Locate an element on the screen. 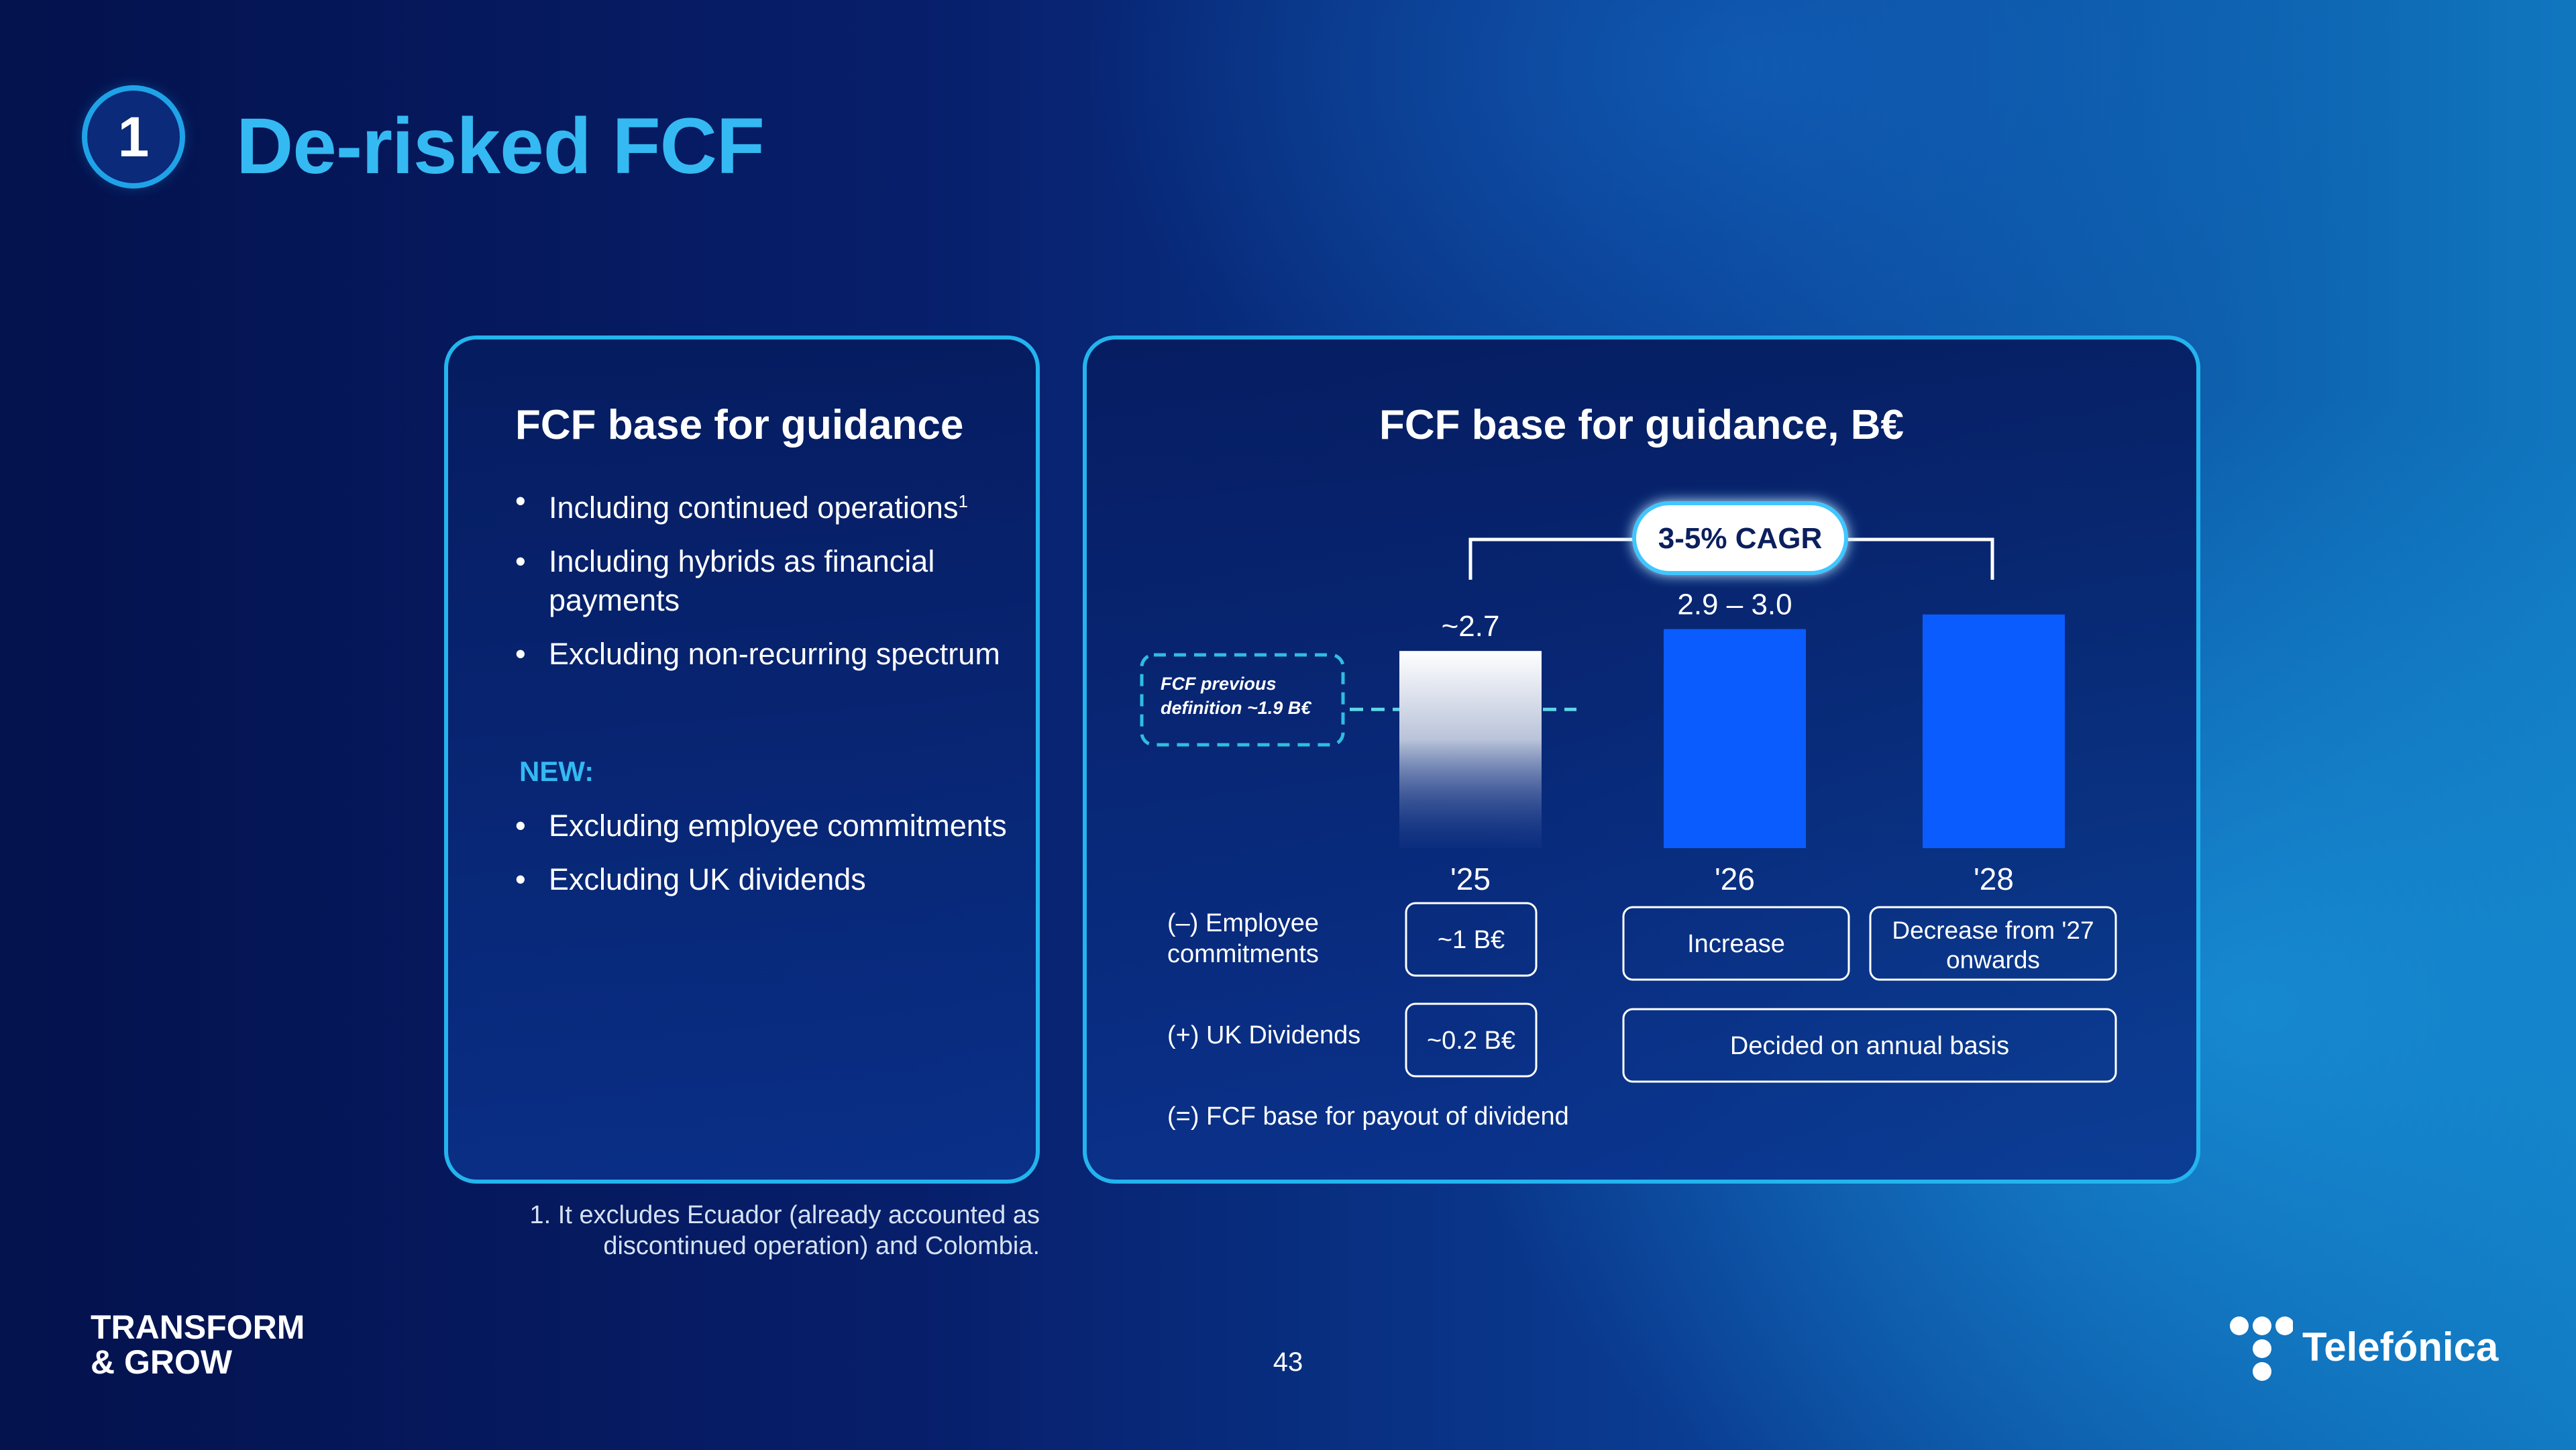  row-label-uk-dividends: (+) UK Dividends is located at coordinates (1263, 1035).